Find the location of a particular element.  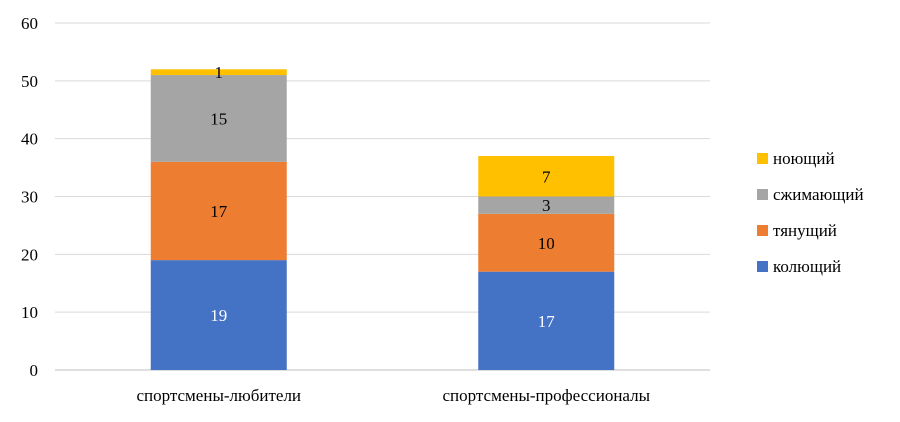

data-label-0-0: 19 is located at coordinates (218, 315).